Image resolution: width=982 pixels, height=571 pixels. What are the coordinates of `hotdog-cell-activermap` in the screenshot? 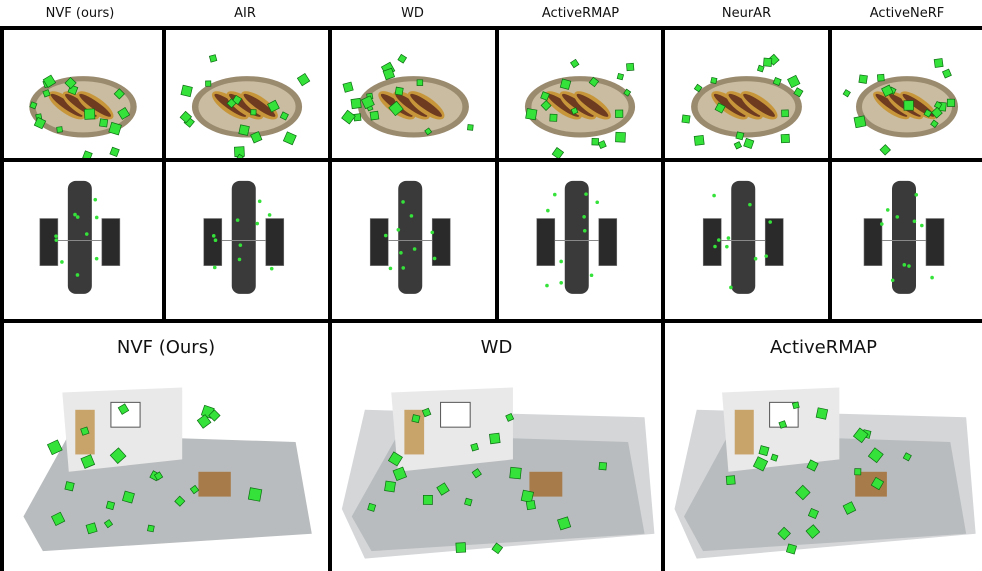 It's located at (580, 94).